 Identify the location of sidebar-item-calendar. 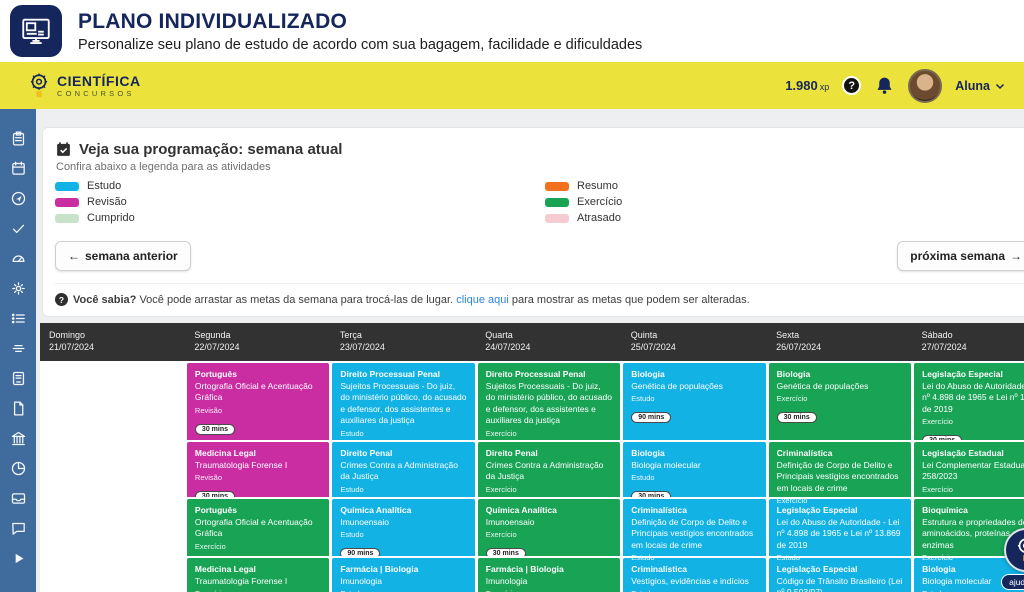
(18, 168).